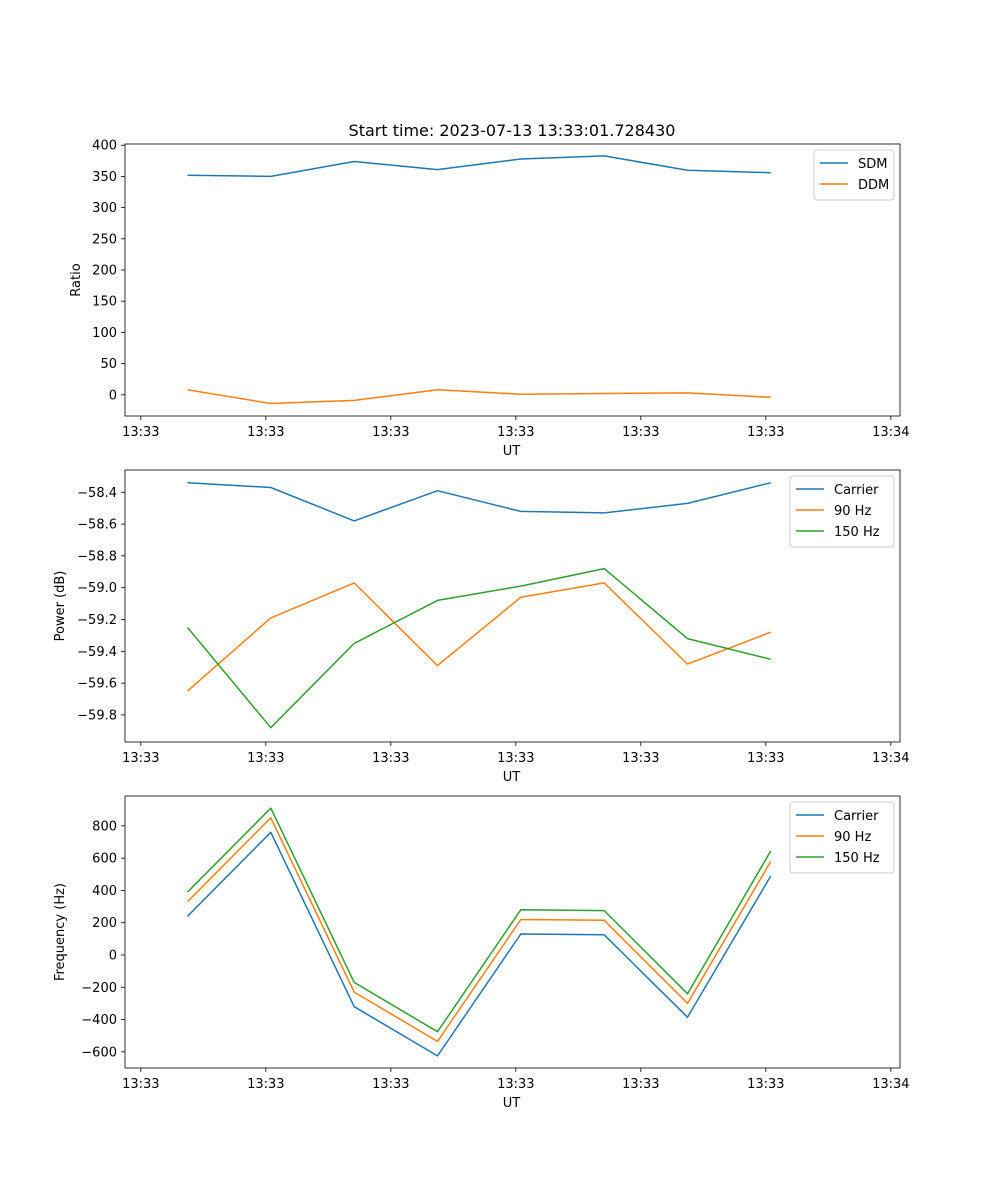  Describe the element at coordinates (104, 859) in the screenshot. I see `y-tick-label: 600` at that location.